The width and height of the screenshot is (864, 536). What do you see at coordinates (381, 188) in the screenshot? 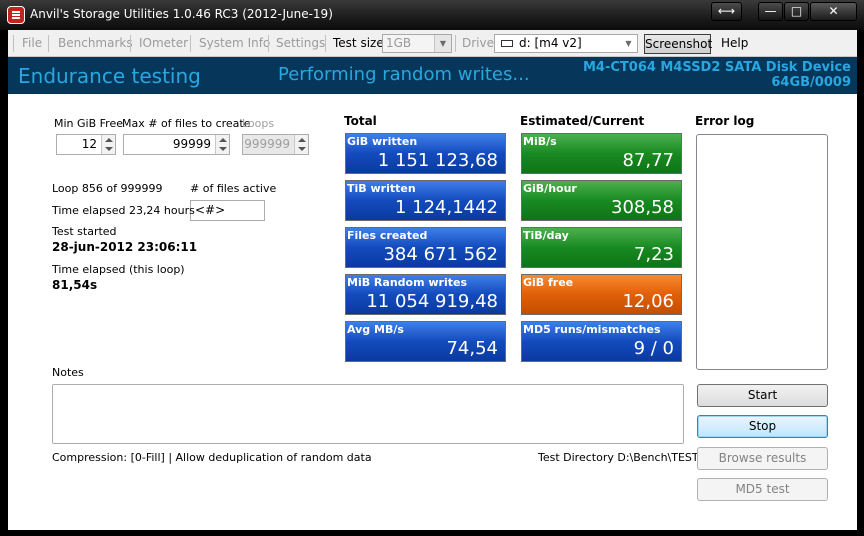
I see `tile-label: TiB written` at bounding box center [381, 188].